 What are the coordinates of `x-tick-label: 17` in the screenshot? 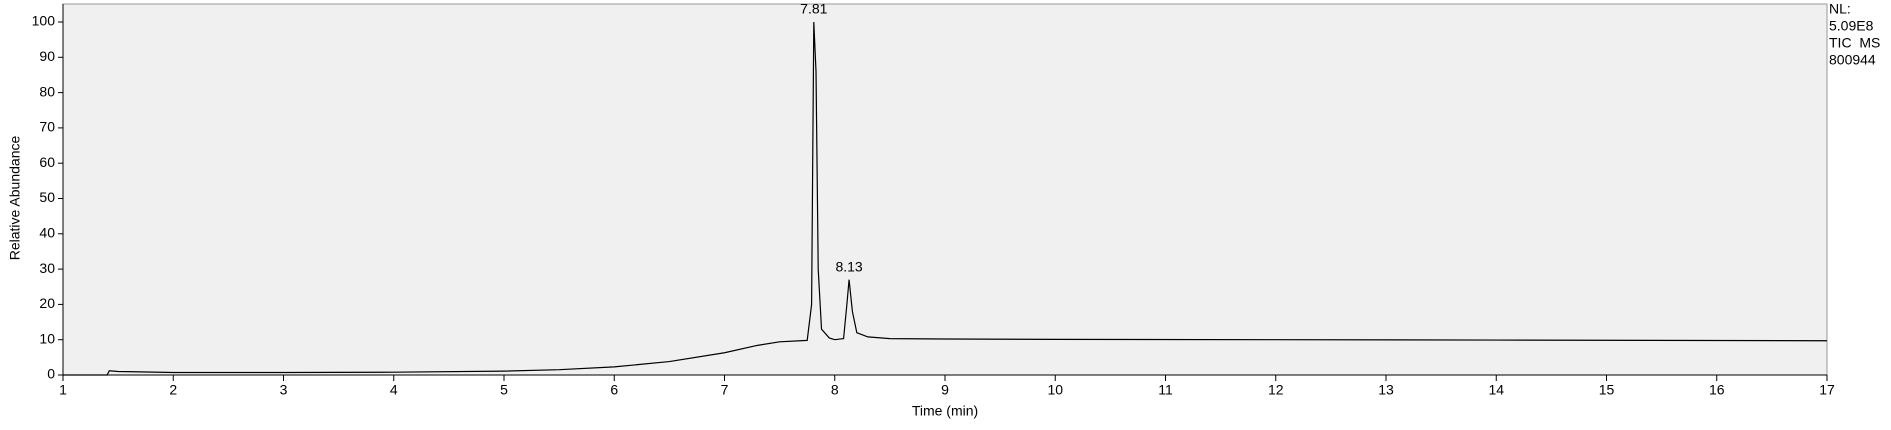 It's located at (1827, 390).